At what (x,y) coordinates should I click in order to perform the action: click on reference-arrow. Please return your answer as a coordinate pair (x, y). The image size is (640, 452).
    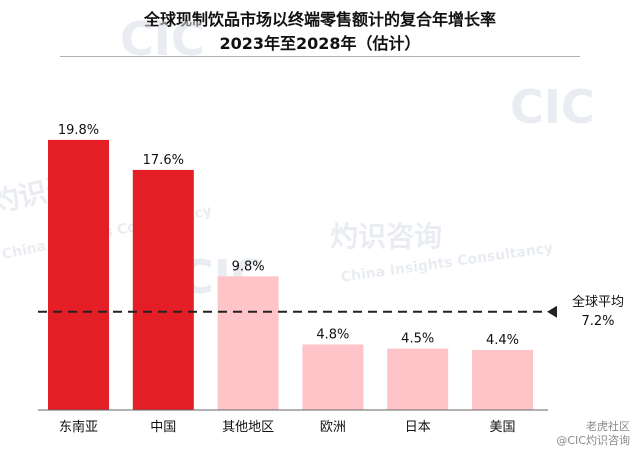
    Looking at the image, I should click on (552, 311).